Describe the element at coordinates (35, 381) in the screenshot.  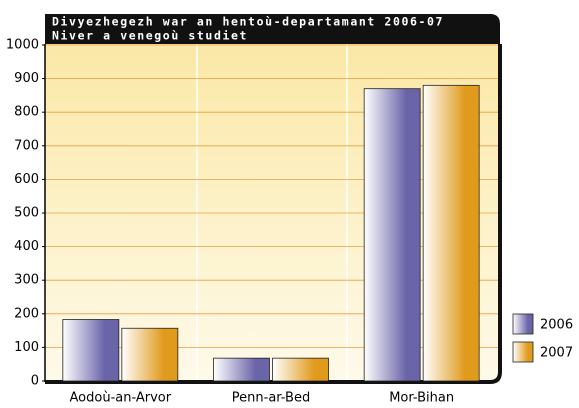
I see `y-tick-label: 0` at that location.